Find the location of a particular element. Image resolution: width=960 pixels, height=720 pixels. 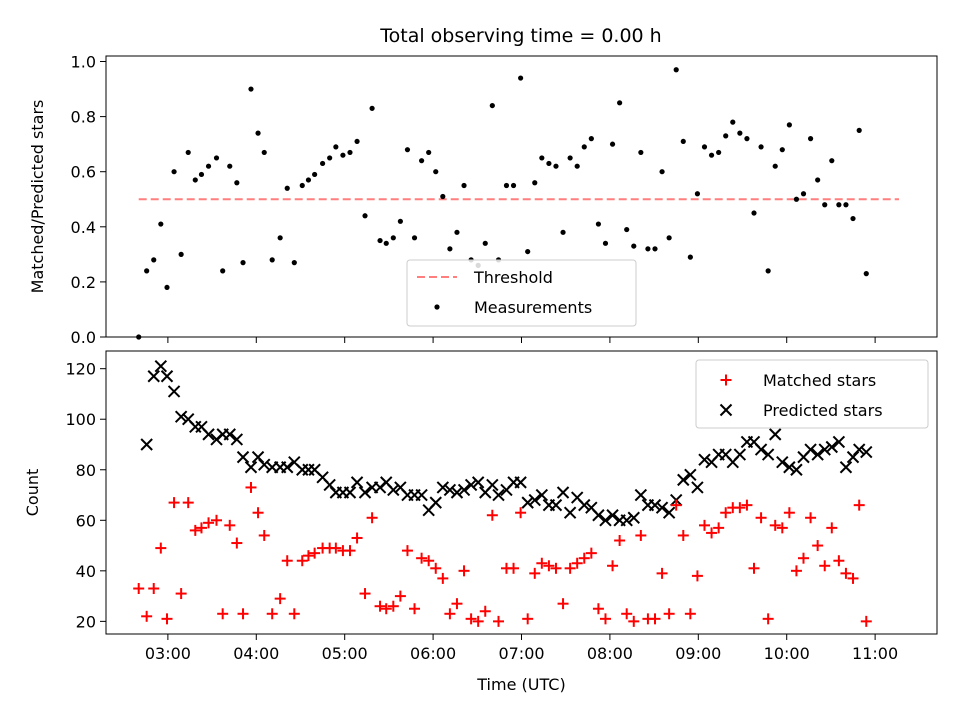

ratio-legend: Threshold Measurements is located at coordinates (521, 293).